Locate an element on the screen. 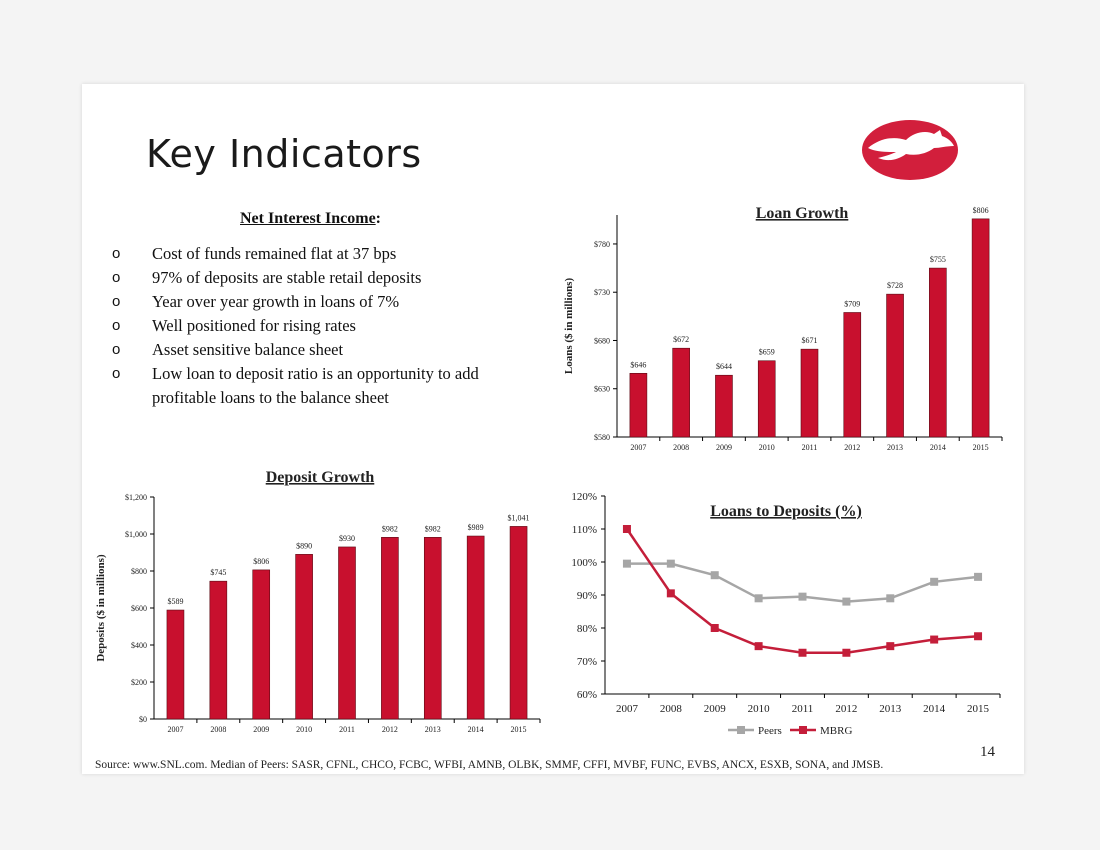  deposit-growth-y-tick-label: $800 is located at coordinates (139, 571).